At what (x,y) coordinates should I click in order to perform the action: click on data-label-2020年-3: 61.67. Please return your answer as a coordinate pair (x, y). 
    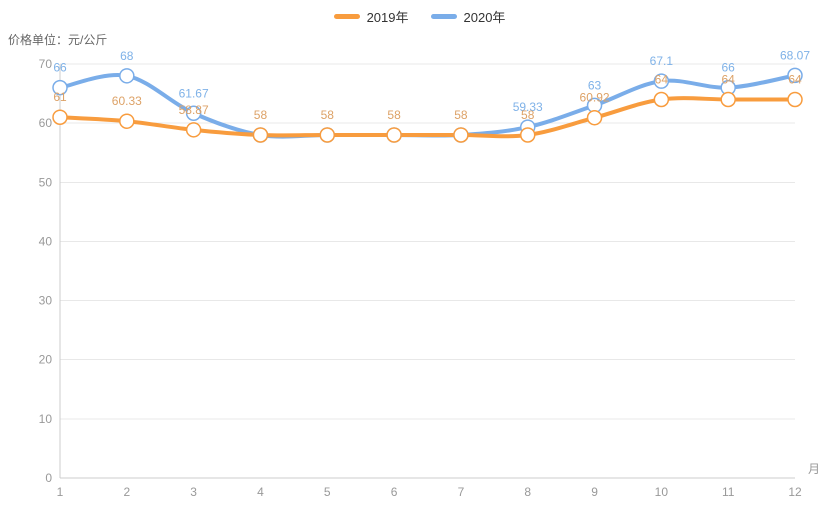
    Looking at the image, I should click on (194, 93).